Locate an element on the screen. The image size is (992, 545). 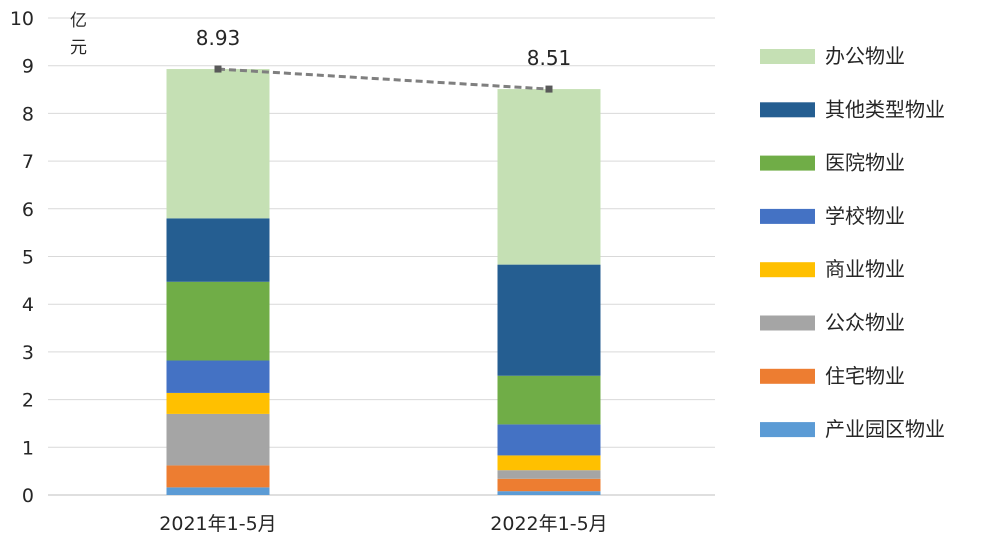
total-dashed-line is located at coordinates (383, 79).